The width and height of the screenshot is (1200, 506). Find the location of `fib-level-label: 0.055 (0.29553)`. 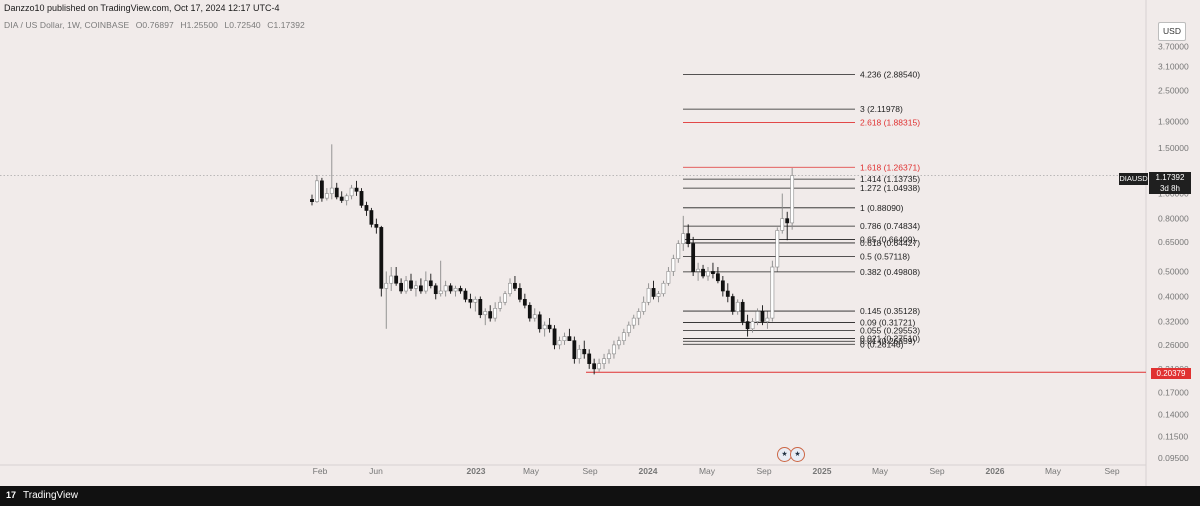

fib-level-label: 0.055 (0.29553) is located at coordinates (890, 330).